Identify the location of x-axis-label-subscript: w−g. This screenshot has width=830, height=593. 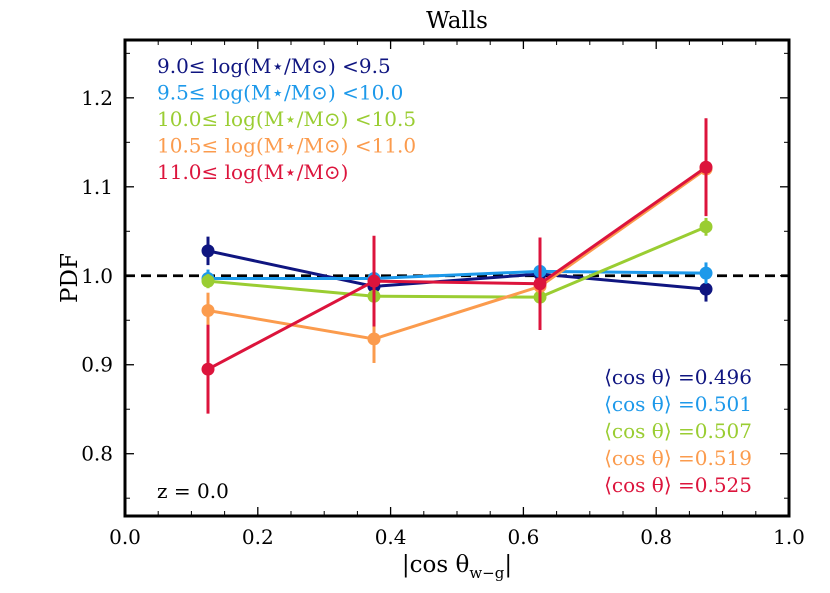
(486, 573).